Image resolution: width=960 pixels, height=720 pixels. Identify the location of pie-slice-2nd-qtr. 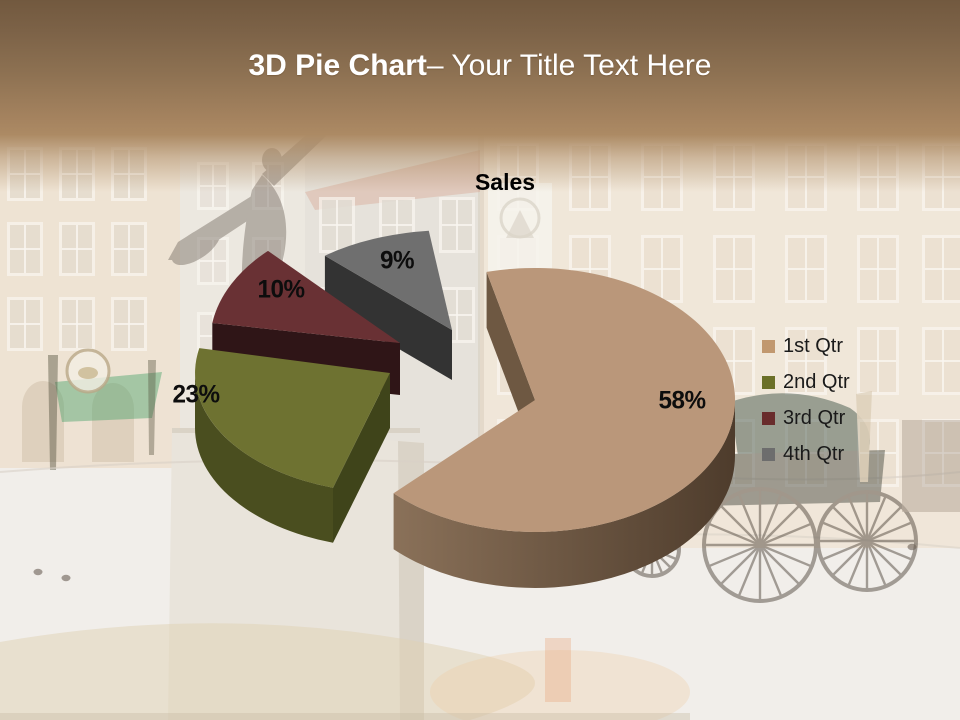
(292, 445).